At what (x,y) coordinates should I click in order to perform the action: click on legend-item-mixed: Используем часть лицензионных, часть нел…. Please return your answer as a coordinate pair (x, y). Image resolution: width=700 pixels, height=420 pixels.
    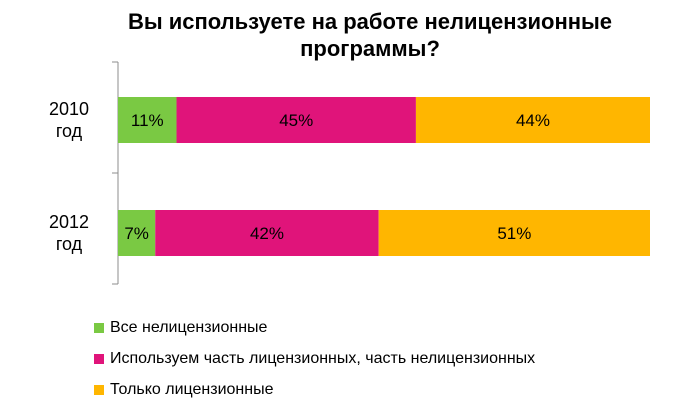
    Looking at the image, I should click on (314, 358).